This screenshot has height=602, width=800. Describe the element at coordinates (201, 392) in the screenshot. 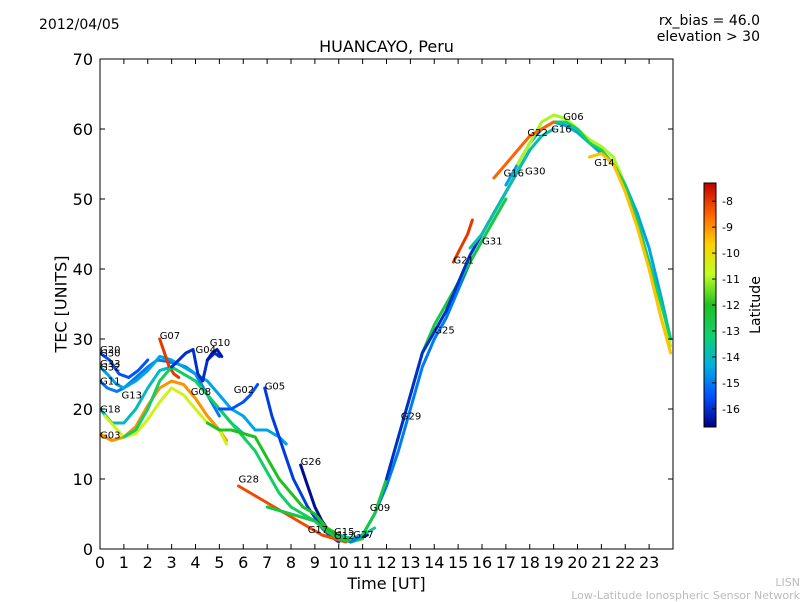

I see `sat-label-g08: G08` at that location.